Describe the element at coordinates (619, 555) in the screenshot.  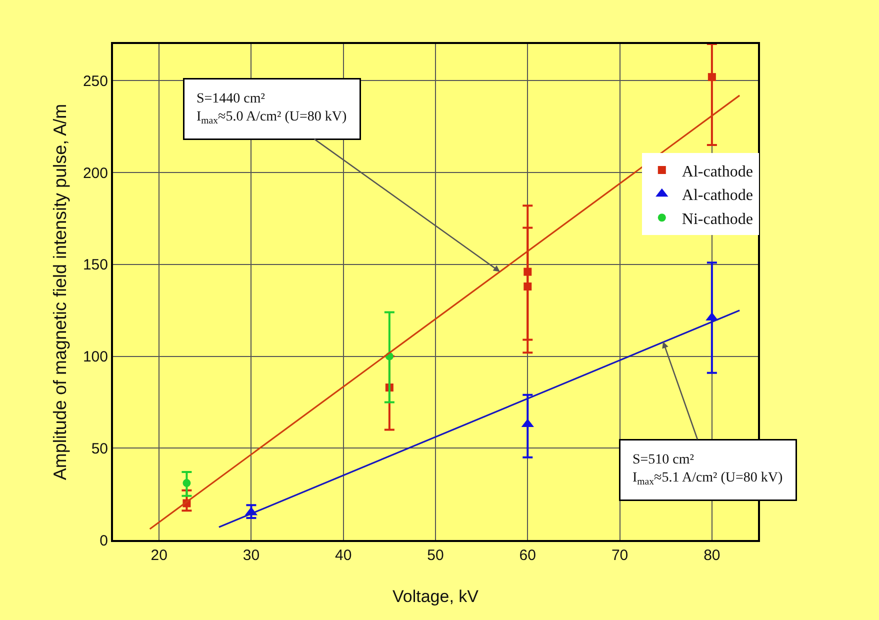
I see `x-tick-label: 70` at that location.